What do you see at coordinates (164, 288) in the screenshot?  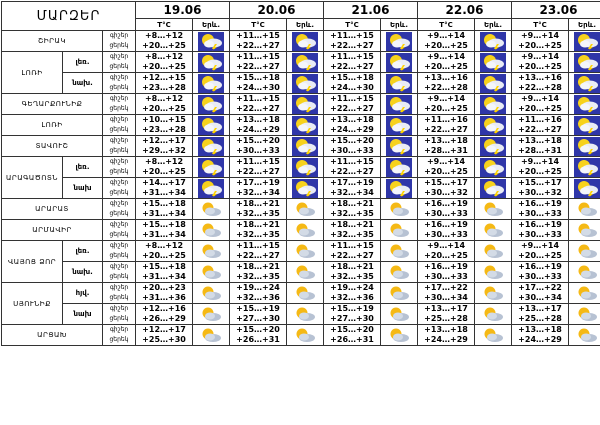 I see `night-temperature: +20…+23` at bounding box center [164, 288].